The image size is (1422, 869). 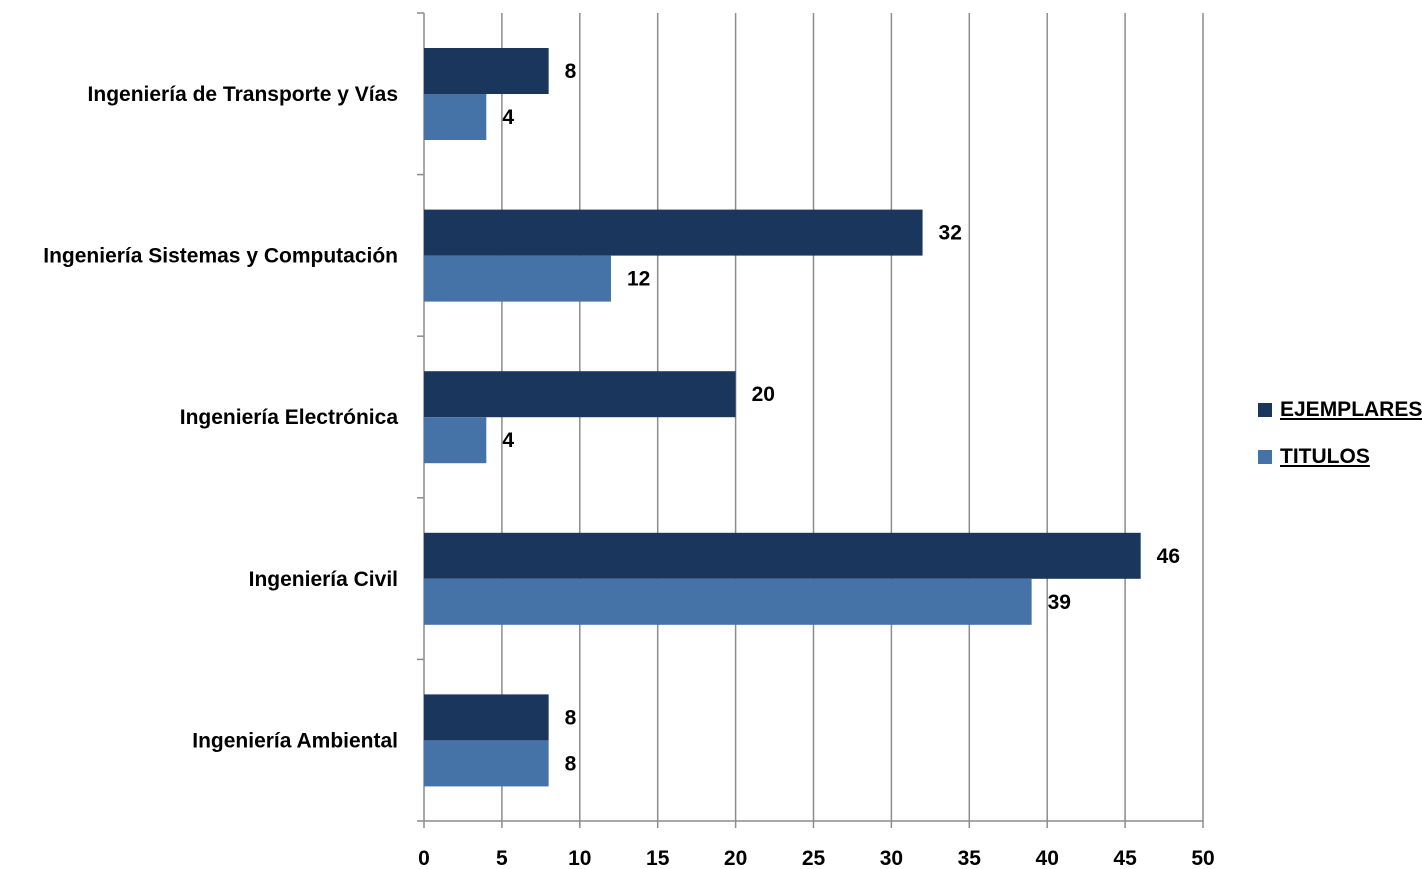 I want to click on category-label: Ingeniería de Transporte y Vías, so click(x=243, y=94).